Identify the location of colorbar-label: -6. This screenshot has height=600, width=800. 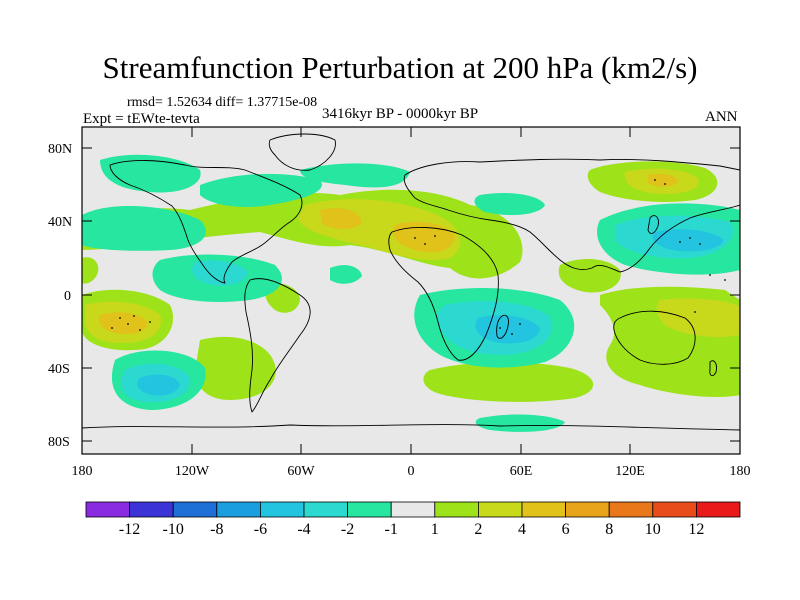
(260, 529).